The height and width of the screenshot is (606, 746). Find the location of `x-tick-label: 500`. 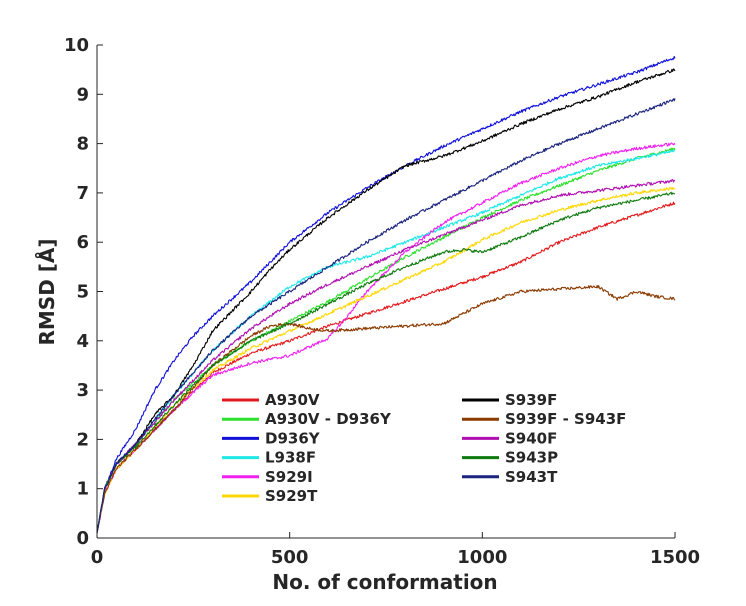

x-tick-label: 500 is located at coordinates (290, 557).